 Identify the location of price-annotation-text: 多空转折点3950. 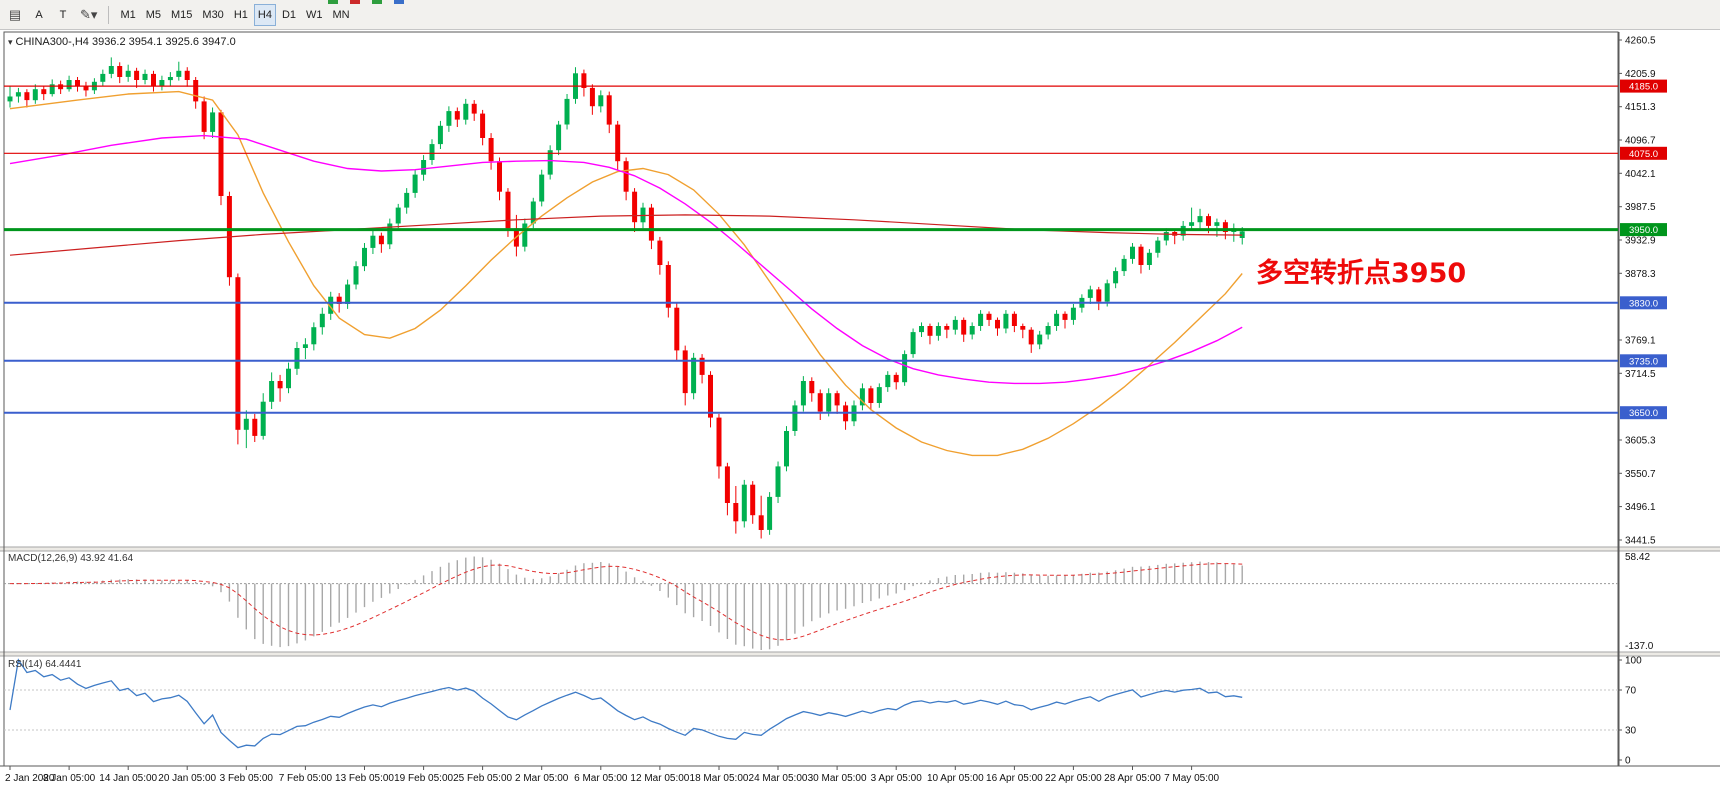
(1361, 273).